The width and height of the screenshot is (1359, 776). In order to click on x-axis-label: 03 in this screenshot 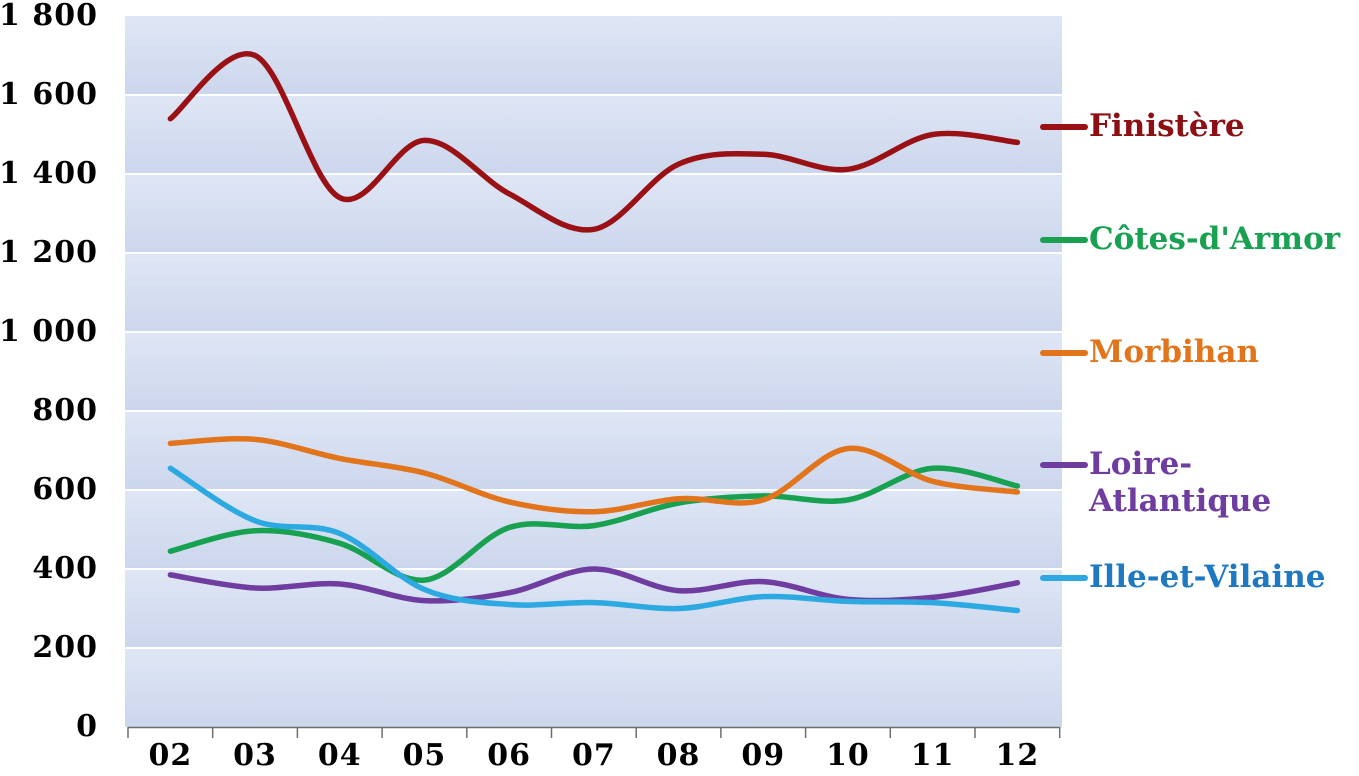, I will do `click(255, 755)`.